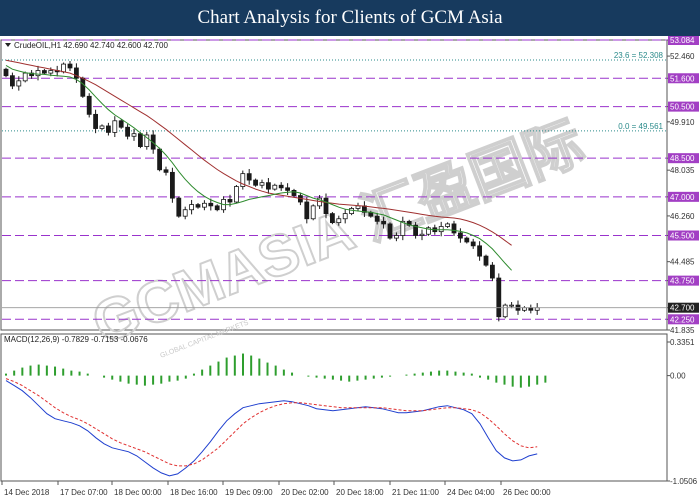  Describe the element at coordinates (76, 339) in the screenshot. I see `macd-chart-title: MACD(12,26,9) -0.7829 -0.7153 -0.0676` at that location.